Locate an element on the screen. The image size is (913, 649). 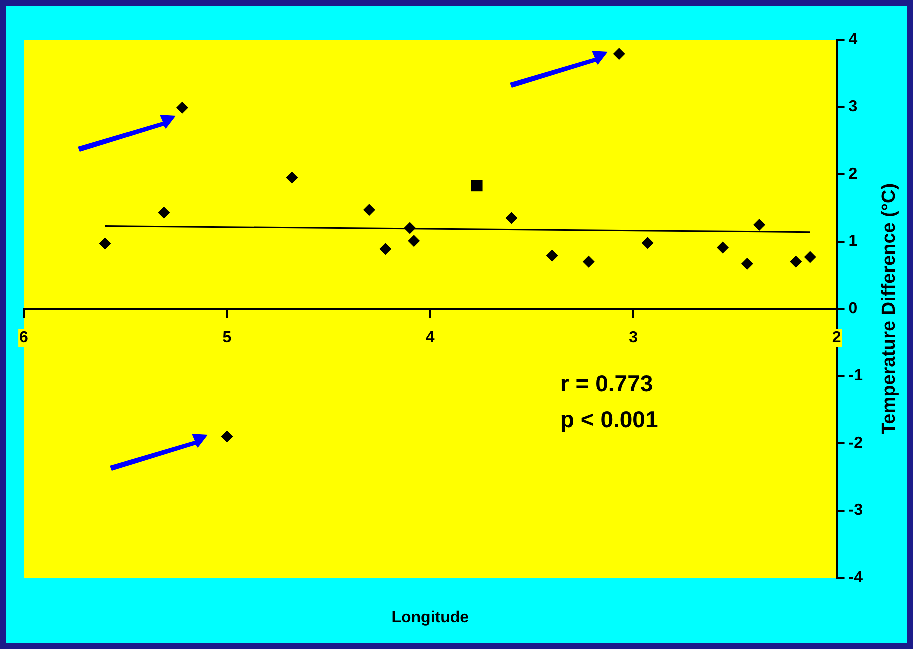
y-tick-label: -1 is located at coordinates (856, 376).